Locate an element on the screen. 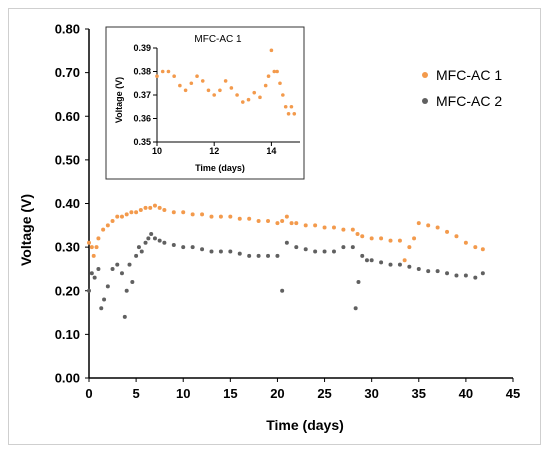  main-x-tick-label: 20 is located at coordinates (277, 393).